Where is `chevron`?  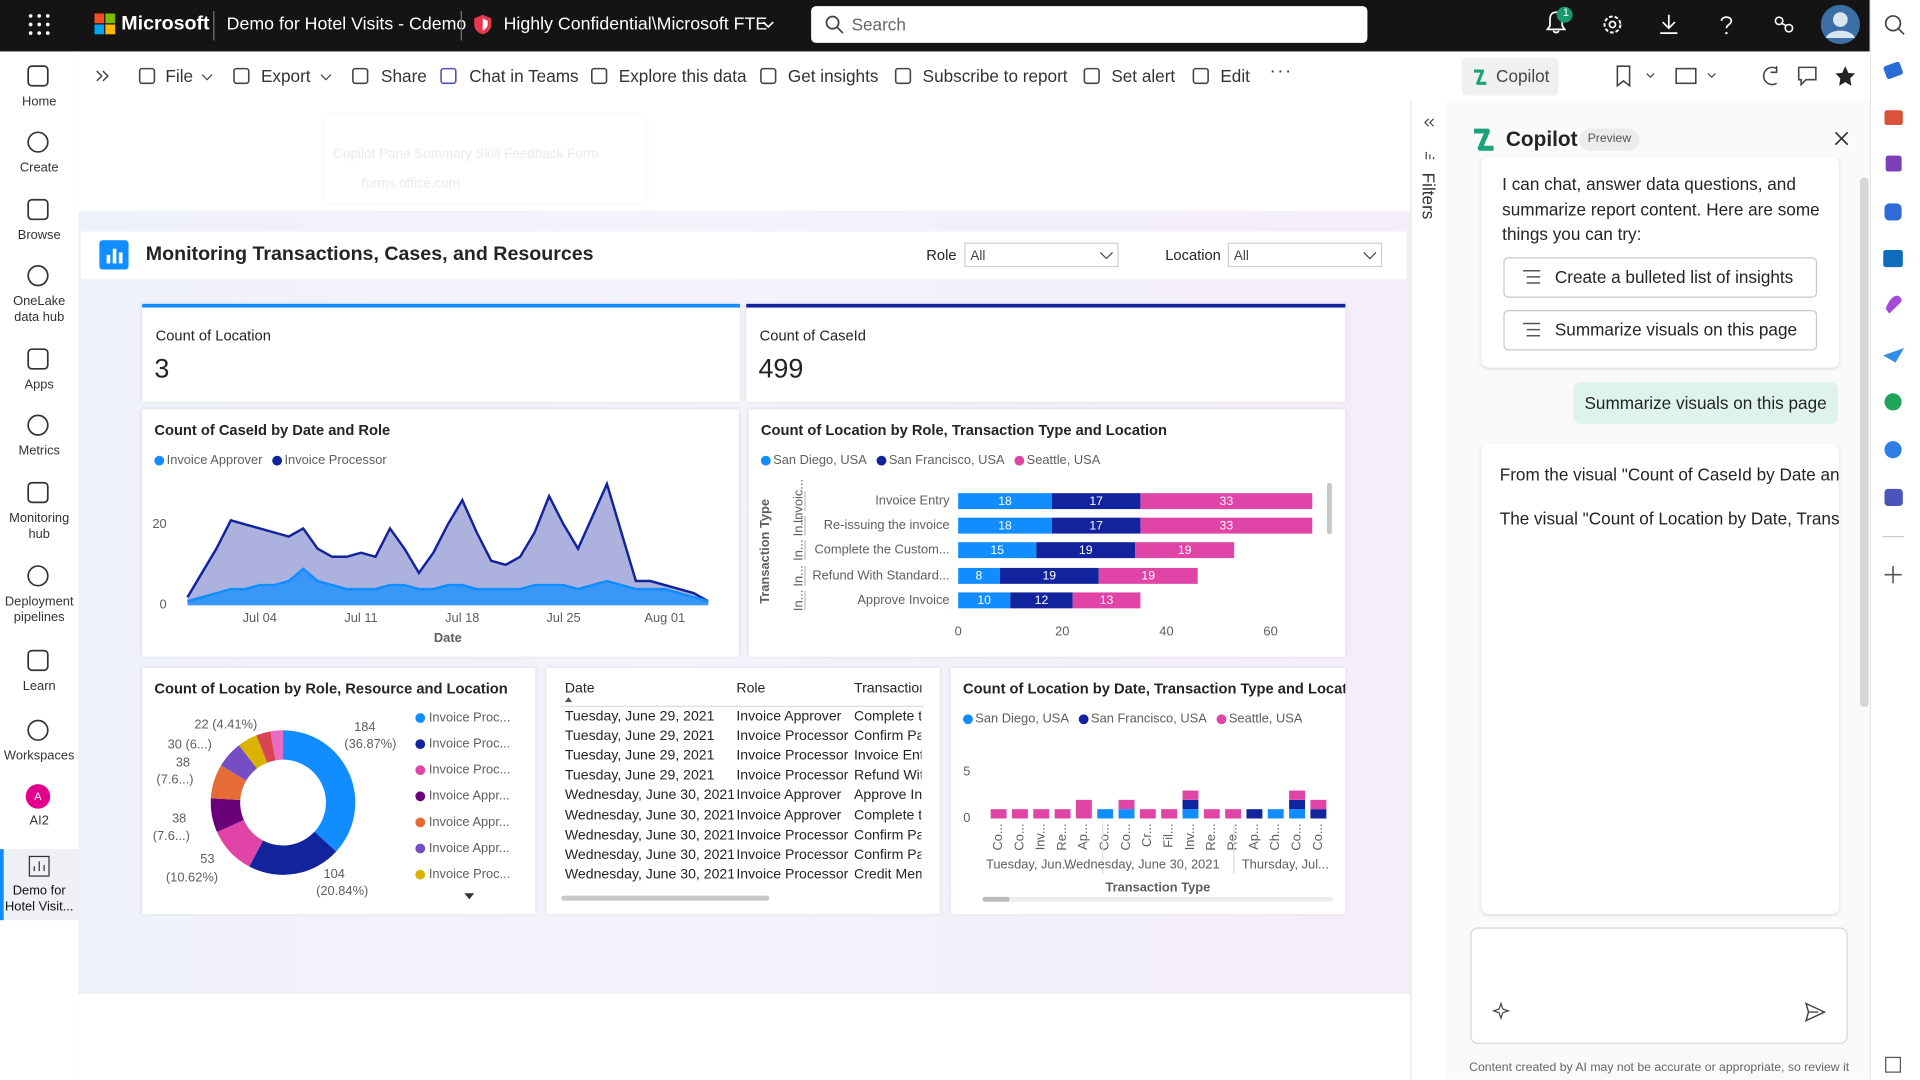 chevron is located at coordinates (768, 24).